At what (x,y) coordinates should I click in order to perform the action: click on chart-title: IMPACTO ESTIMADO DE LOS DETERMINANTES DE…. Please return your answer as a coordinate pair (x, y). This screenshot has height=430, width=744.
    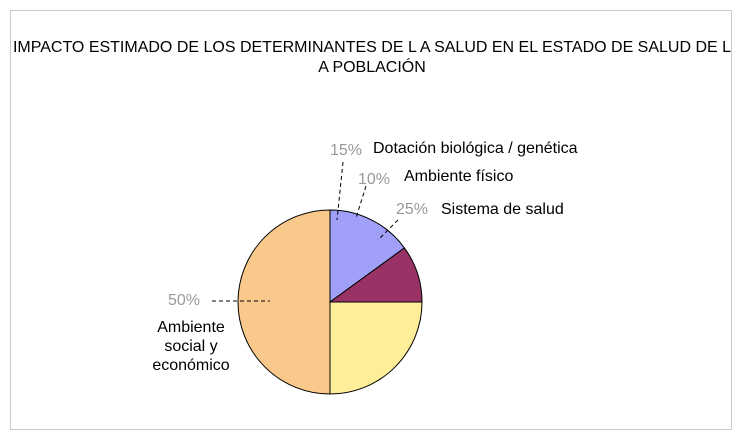
    Looking at the image, I should click on (372, 57).